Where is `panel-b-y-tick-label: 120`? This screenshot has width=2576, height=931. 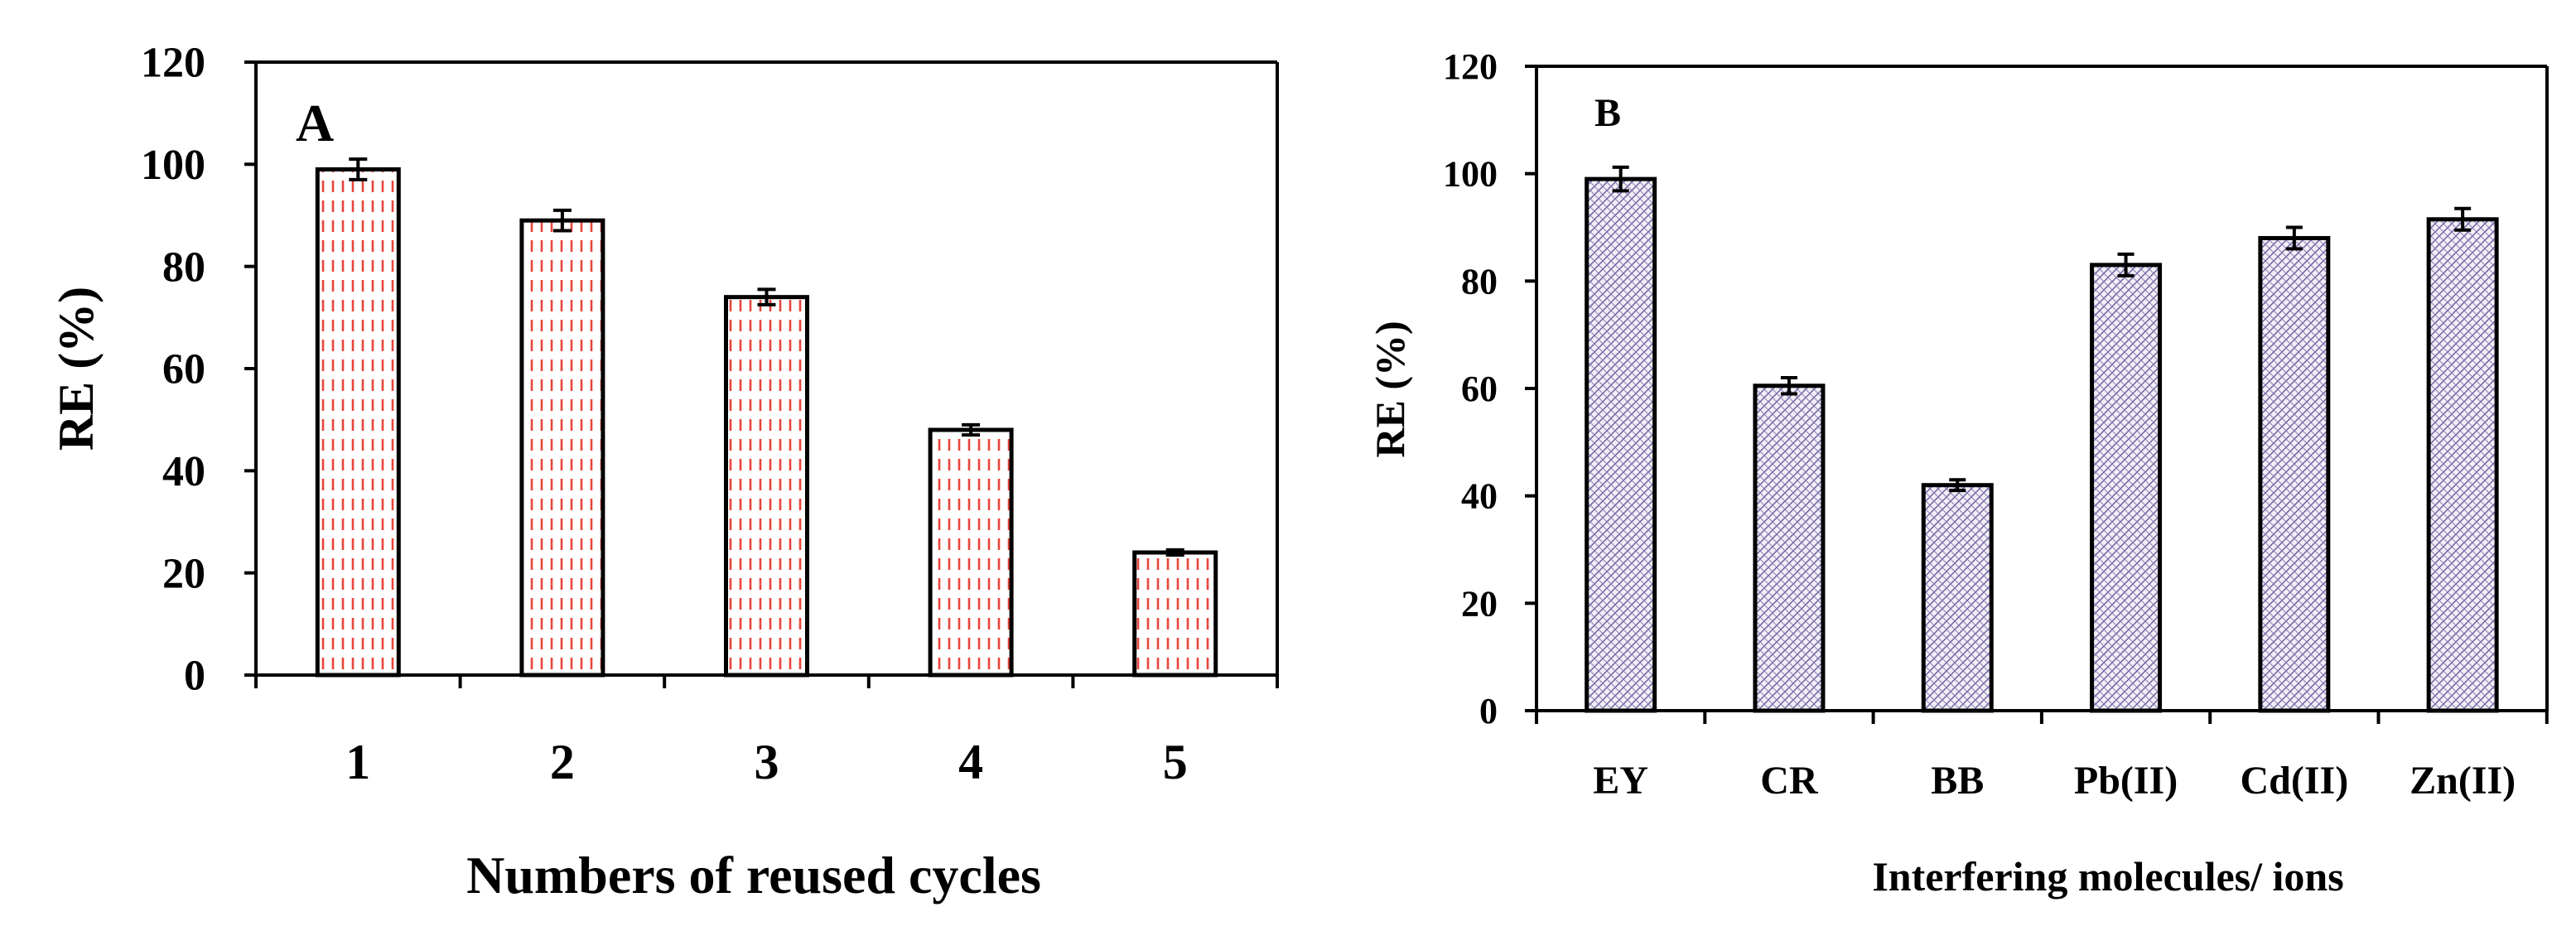
panel-b-y-tick-label: 120 is located at coordinates (1470, 66).